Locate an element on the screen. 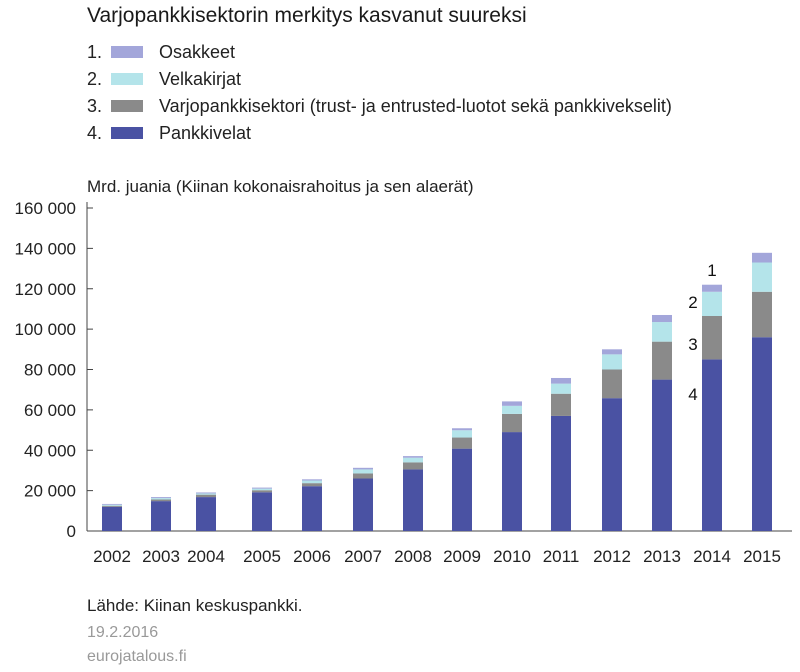 The width and height of the screenshot is (800, 672). legend-number: 1. is located at coordinates (95, 52).